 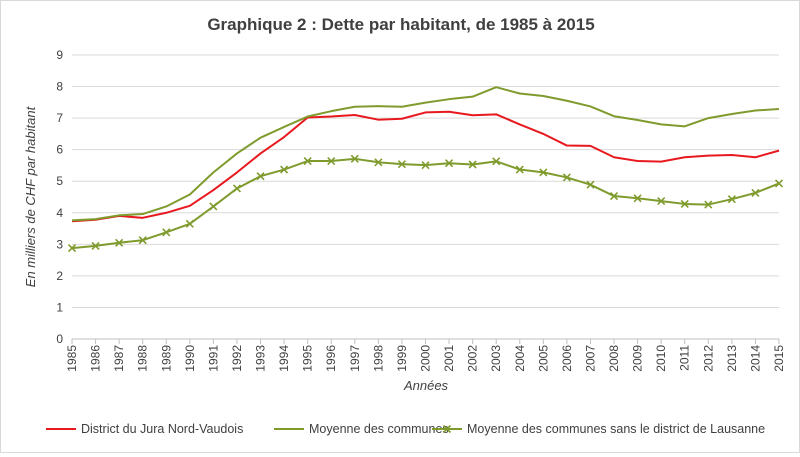 I want to click on x-tick-label: 1987, so click(x=119, y=358).